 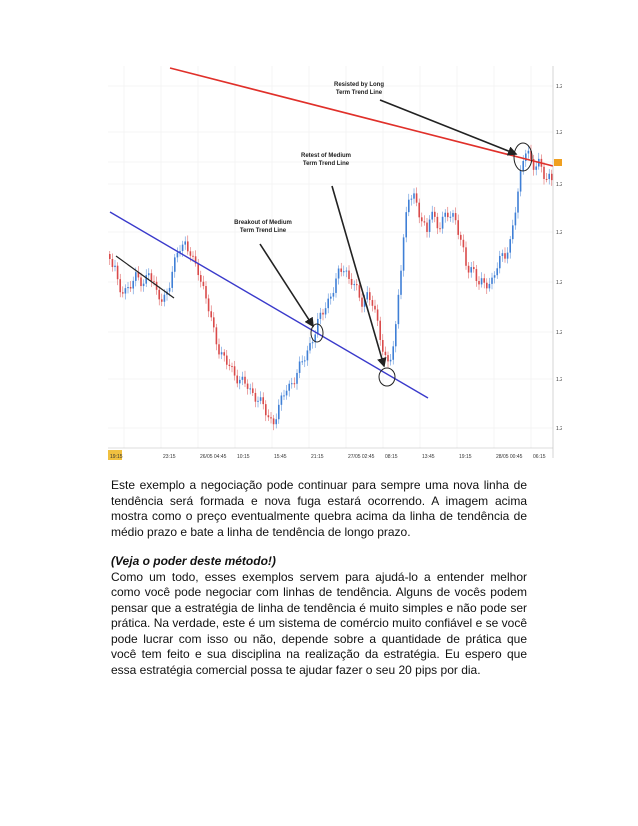 What do you see at coordinates (359, 276) in the screenshot?
I see `retest-arrow` at bounding box center [359, 276].